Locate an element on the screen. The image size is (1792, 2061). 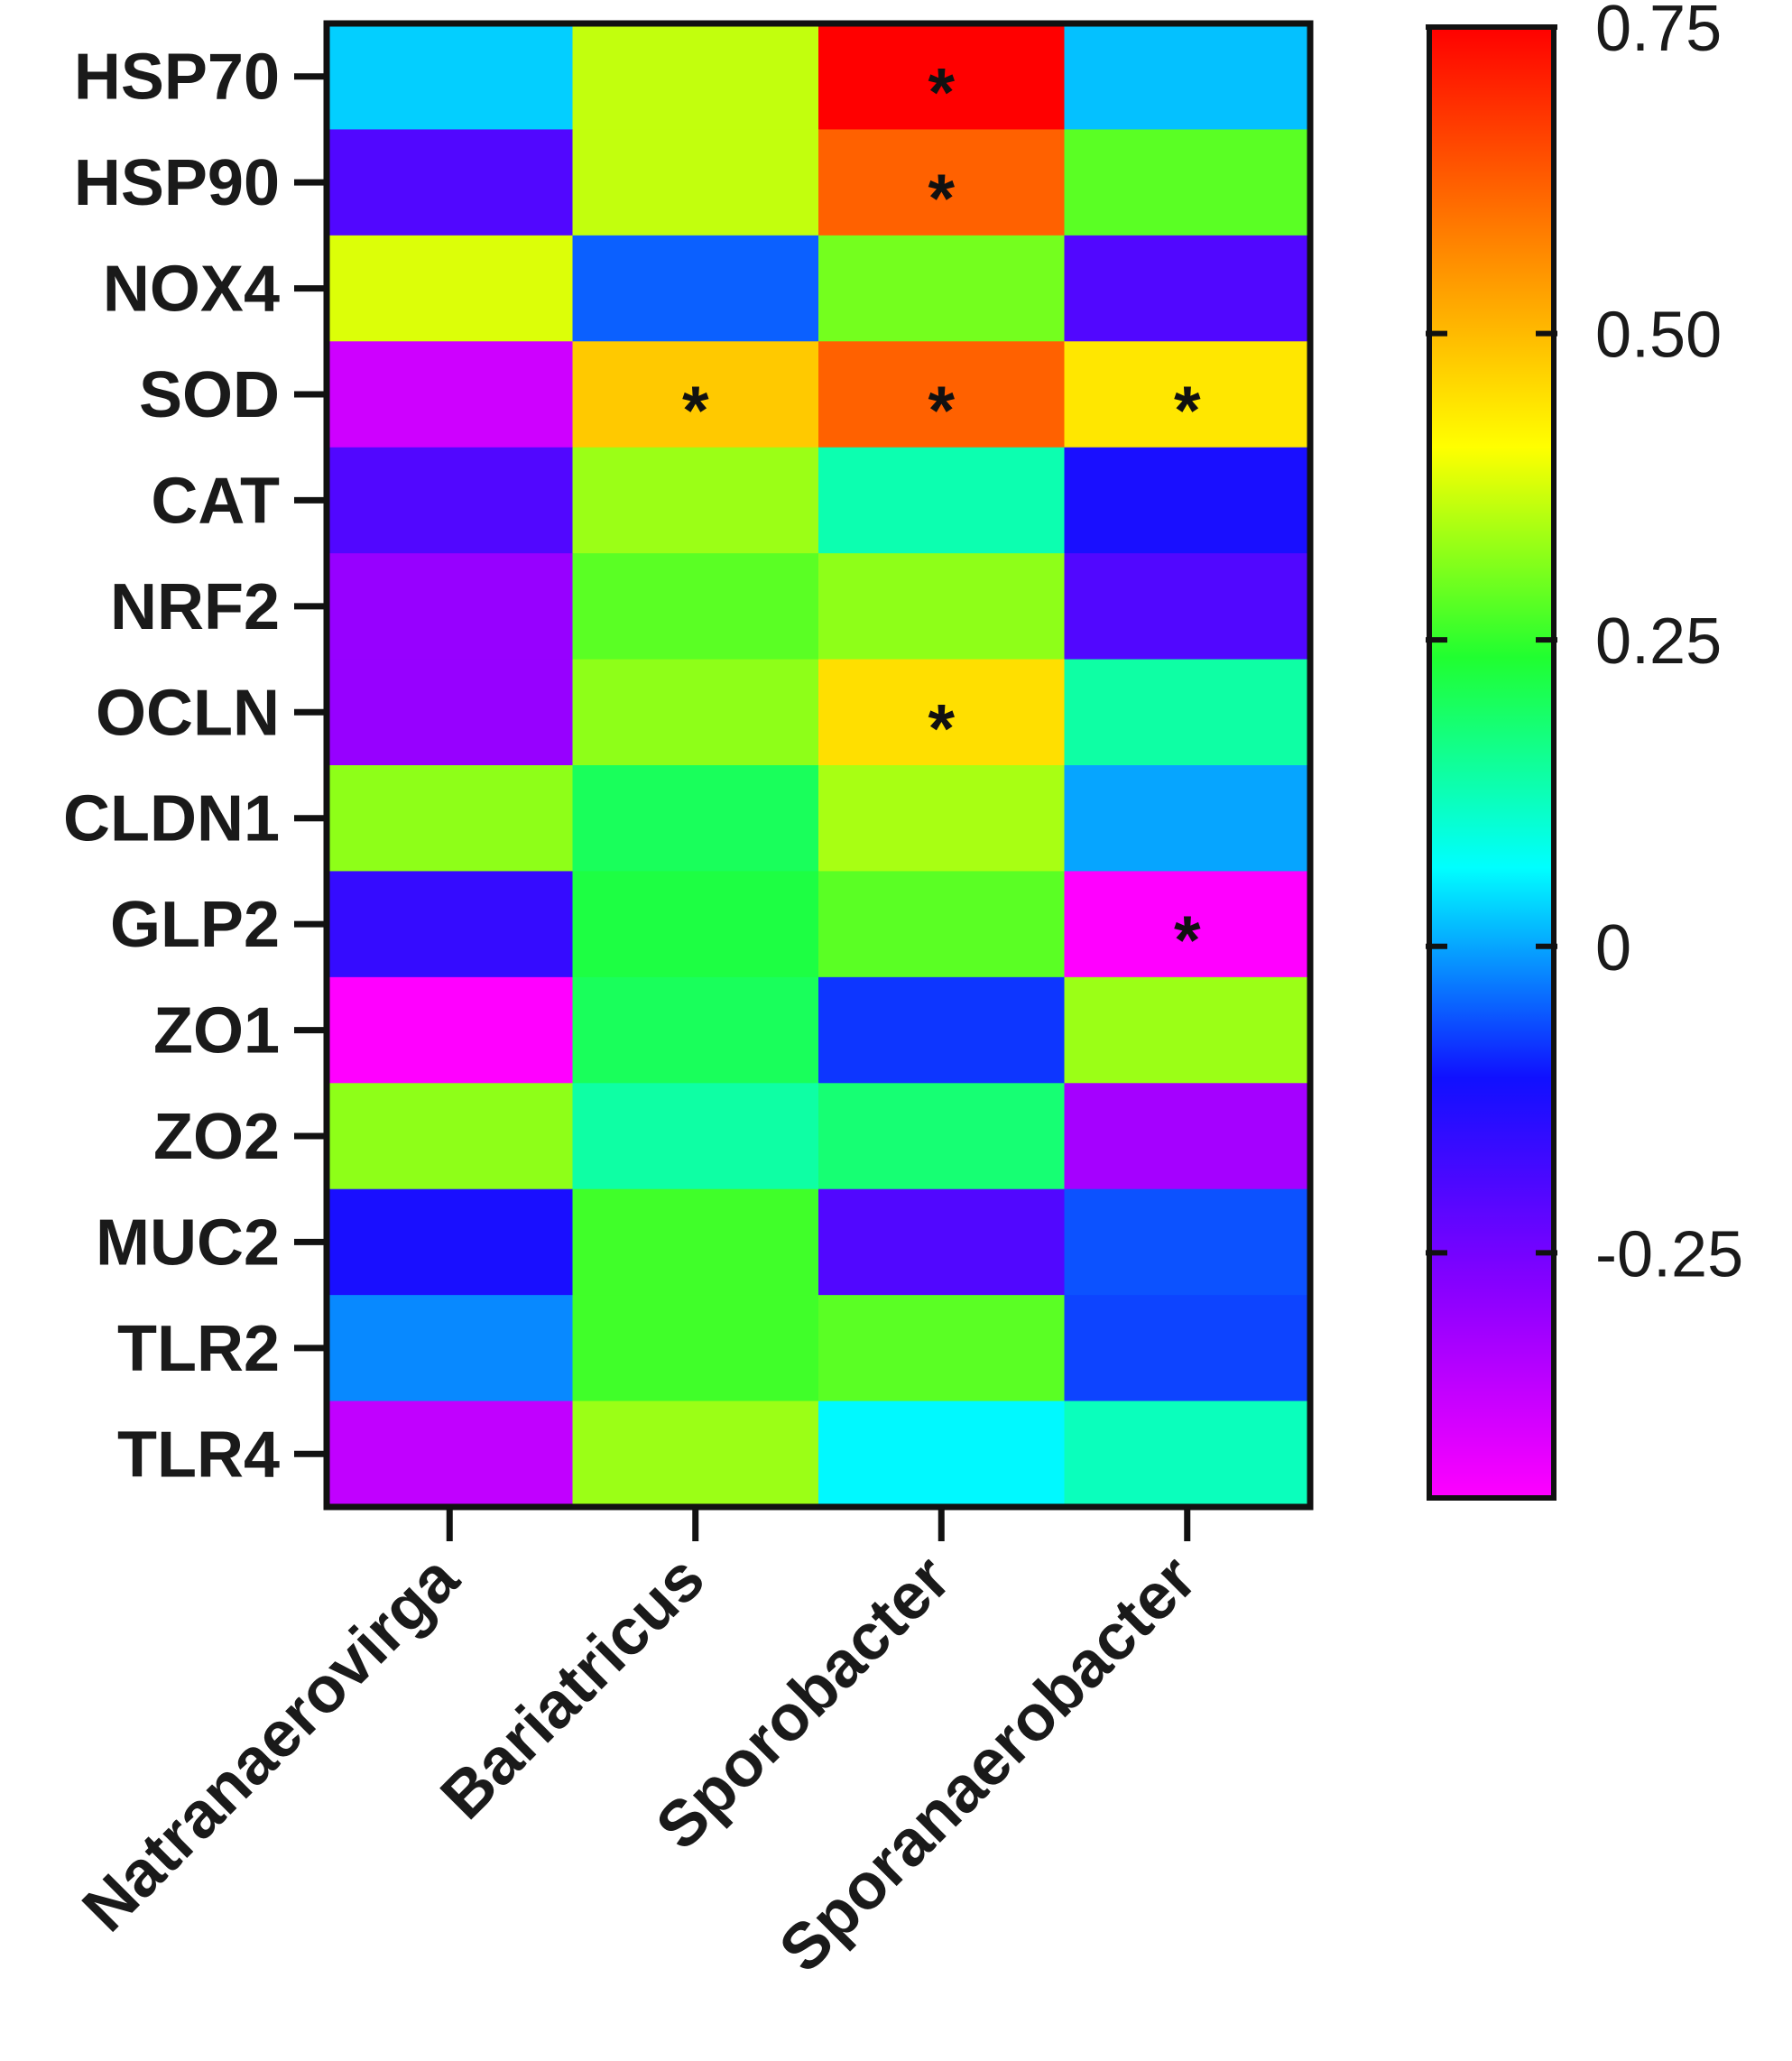
cell-zo1-sporobacter is located at coordinates (941, 1030).